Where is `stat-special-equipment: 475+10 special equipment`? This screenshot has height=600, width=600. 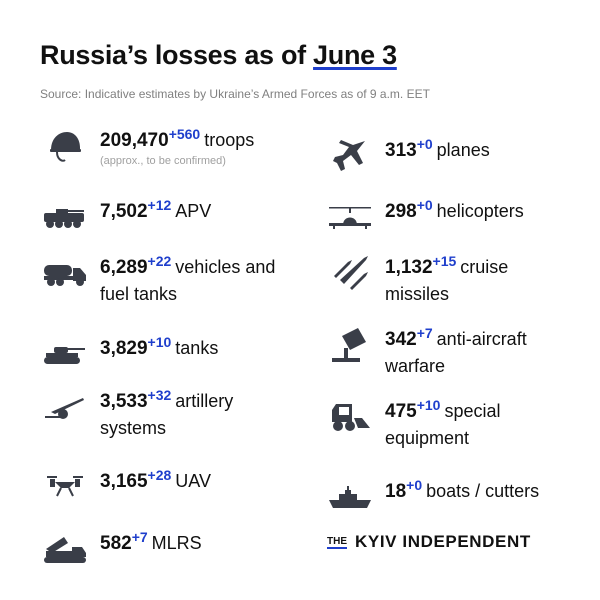 stat-special-equipment: 475+10 special equipment is located at coordinates (445, 424).